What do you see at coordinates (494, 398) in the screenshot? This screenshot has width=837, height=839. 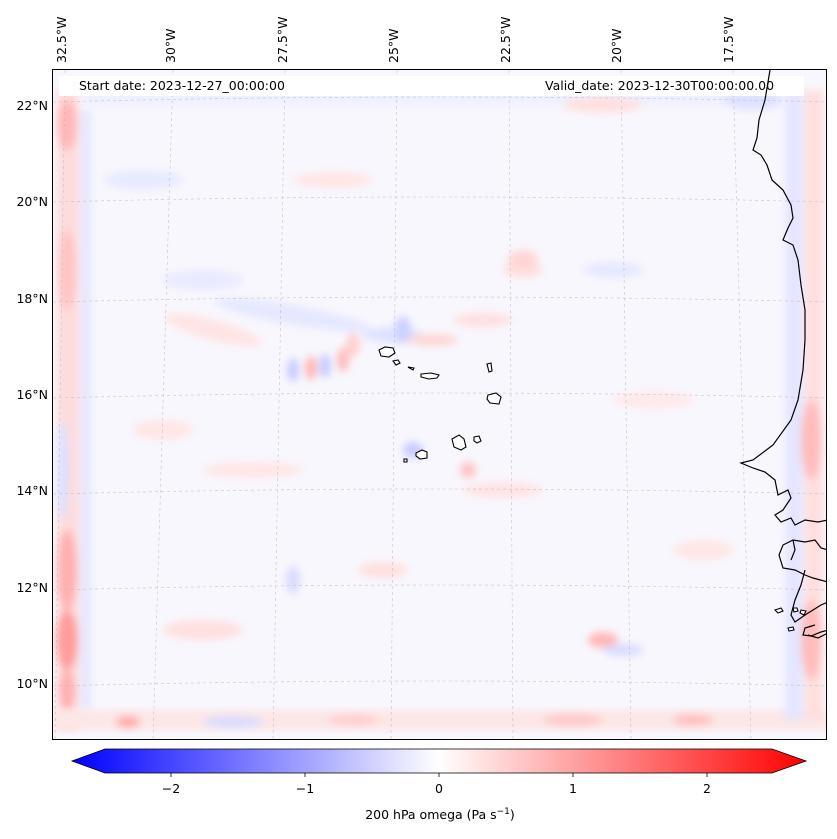 I see `island-boa-vista` at bounding box center [494, 398].